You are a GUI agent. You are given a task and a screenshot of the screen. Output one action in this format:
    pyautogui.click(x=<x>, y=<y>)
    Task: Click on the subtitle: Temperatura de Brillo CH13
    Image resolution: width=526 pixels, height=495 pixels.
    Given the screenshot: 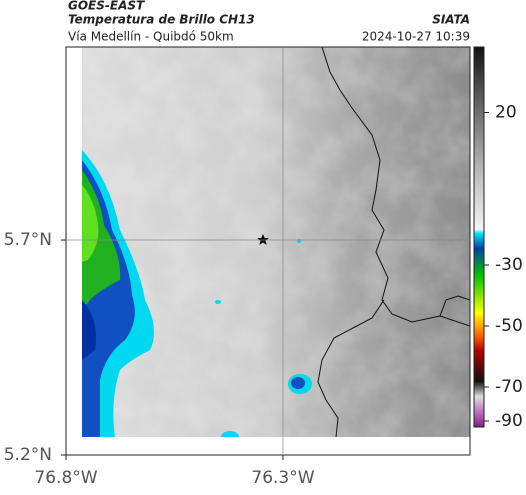 What is the action you would take?
    pyautogui.click(x=161, y=20)
    